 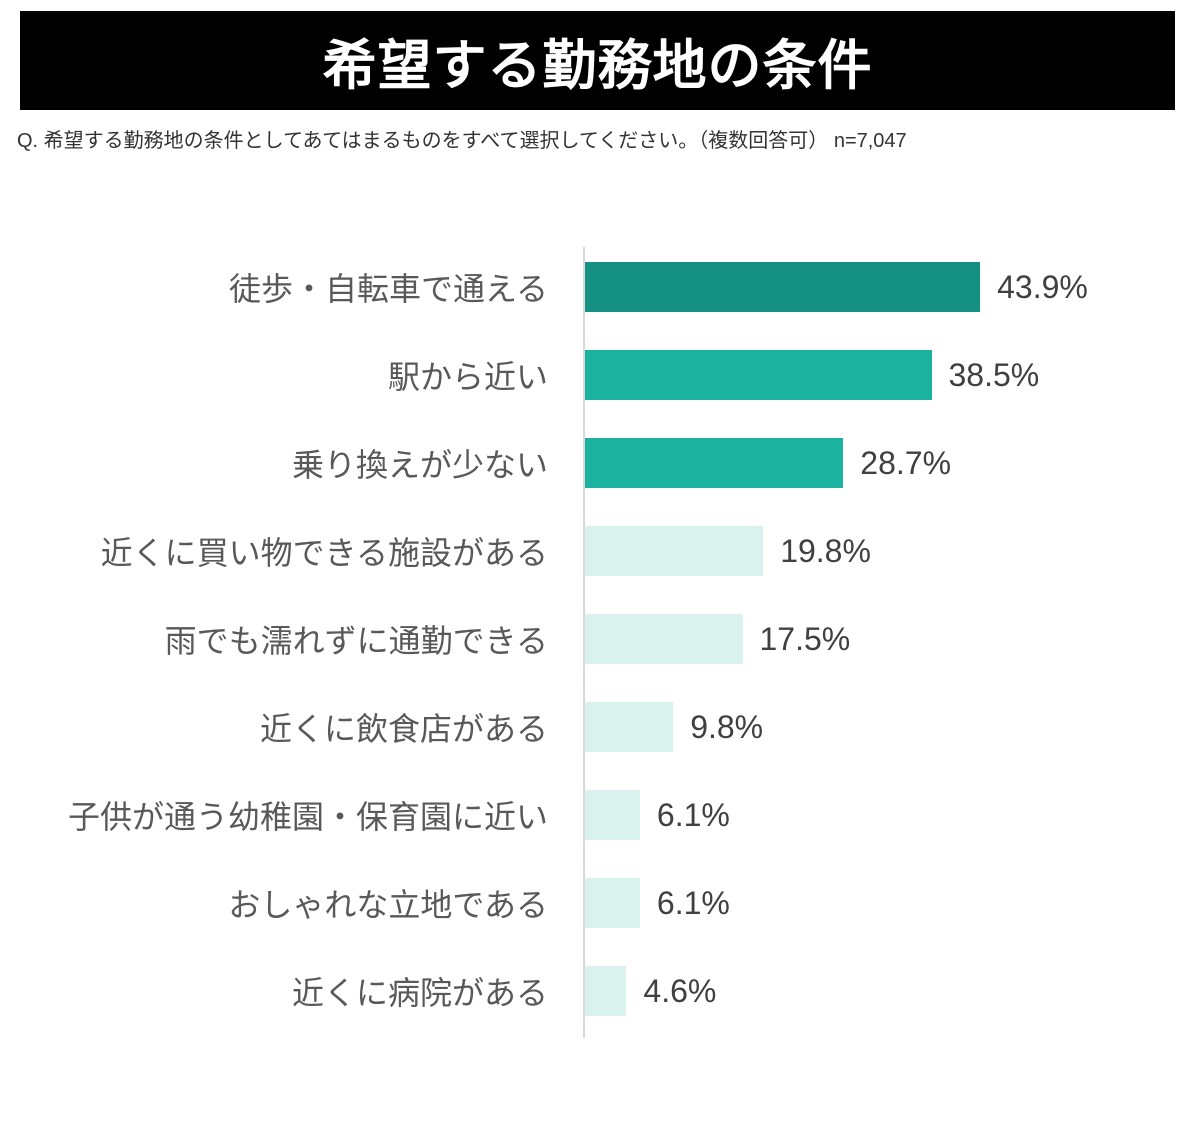 I want to click on value-label: 28.7%, so click(x=906, y=462).